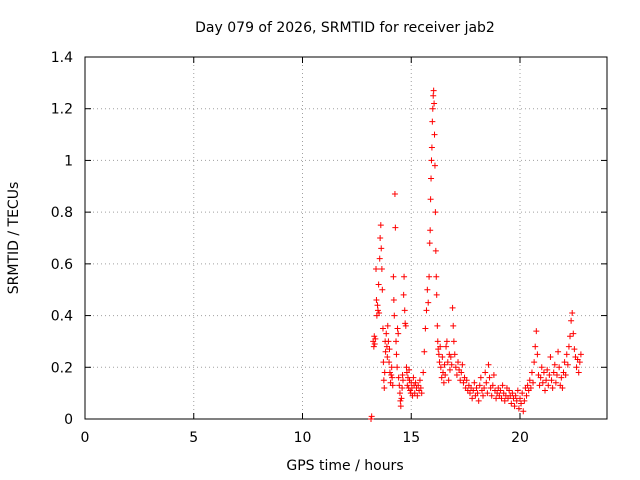 The image size is (640, 480). What do you see at coordinates (62, 213) in the screenshot?
I see `y-tick-label: 0.8` at bounding box center [62, 213].